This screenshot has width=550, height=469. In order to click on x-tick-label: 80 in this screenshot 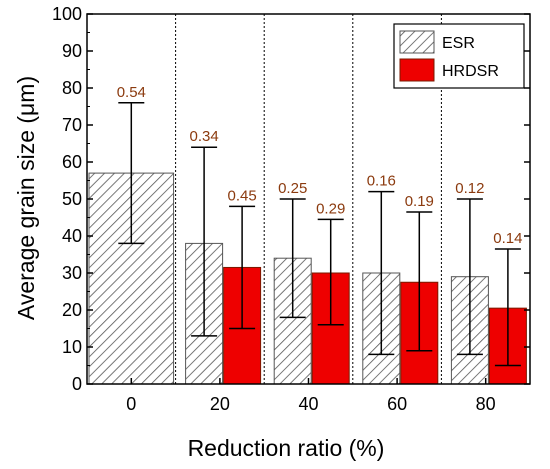, I will do `click(486, 404)`.